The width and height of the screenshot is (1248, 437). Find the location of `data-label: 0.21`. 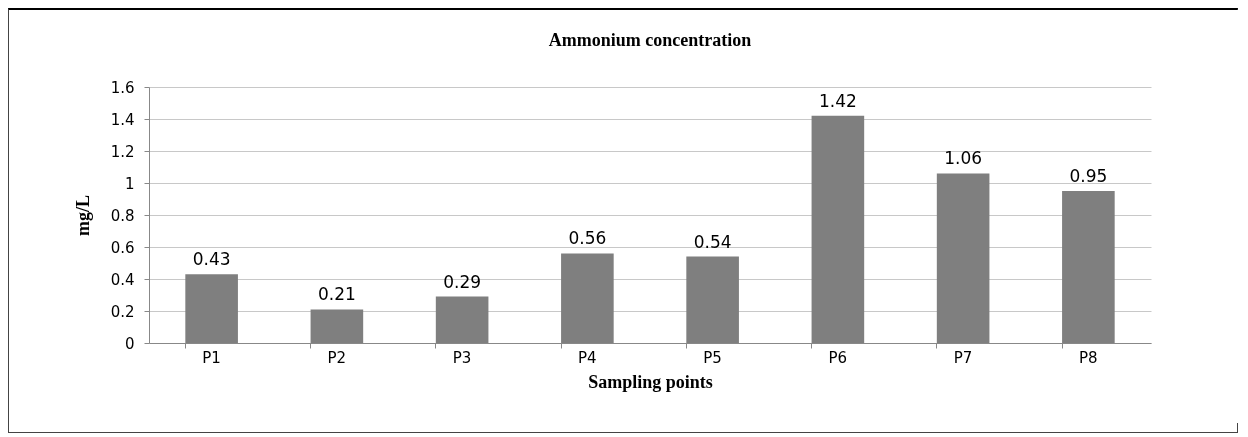

data-label: 0.21 is located at coordinates (336, 294).